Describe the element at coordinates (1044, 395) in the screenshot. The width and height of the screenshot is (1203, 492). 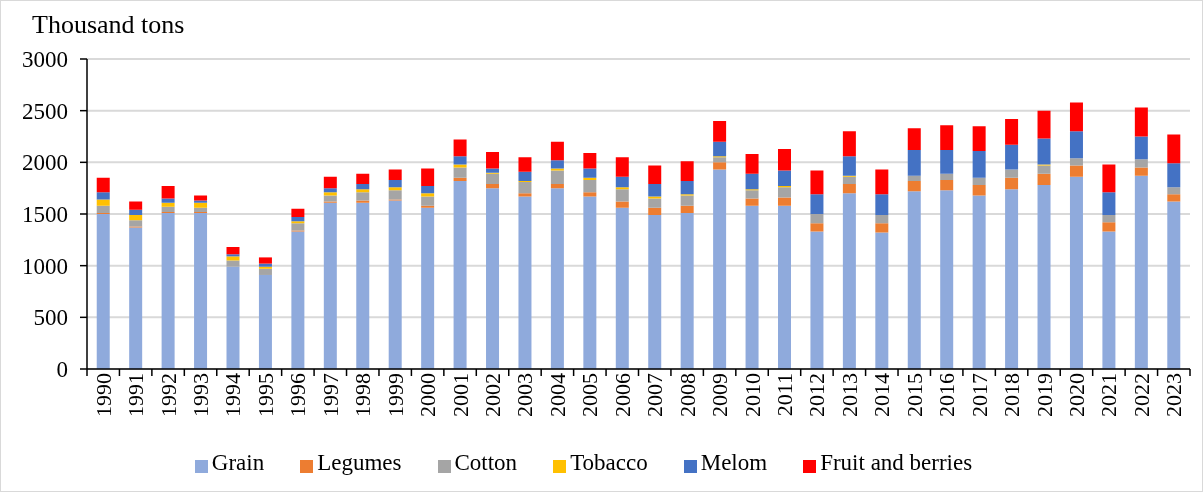
I see `x-tick-label: 2019` at that location.